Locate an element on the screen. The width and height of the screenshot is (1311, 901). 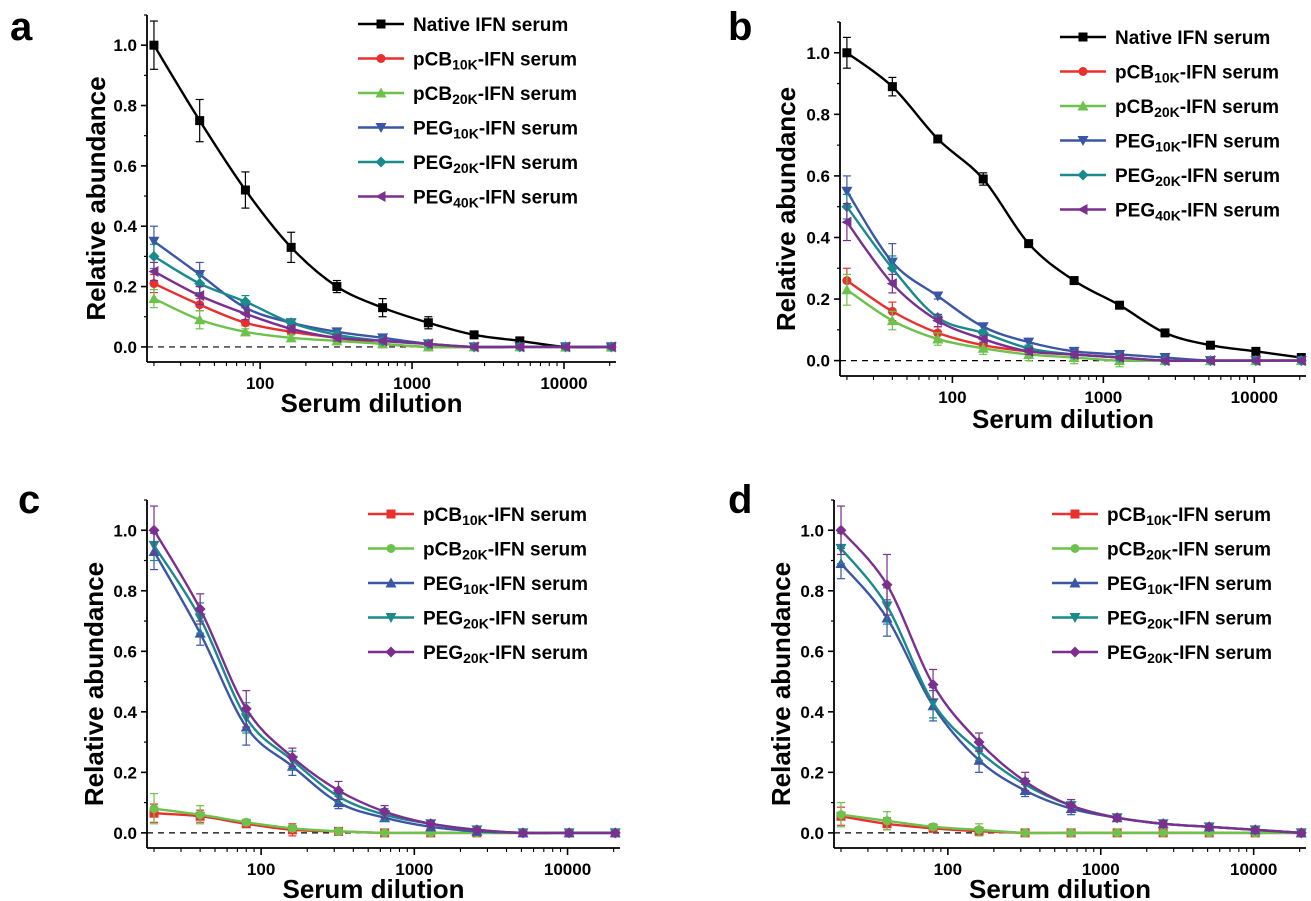
legend-label-part: Native IFN serum is located at coordinates (1192, 38).